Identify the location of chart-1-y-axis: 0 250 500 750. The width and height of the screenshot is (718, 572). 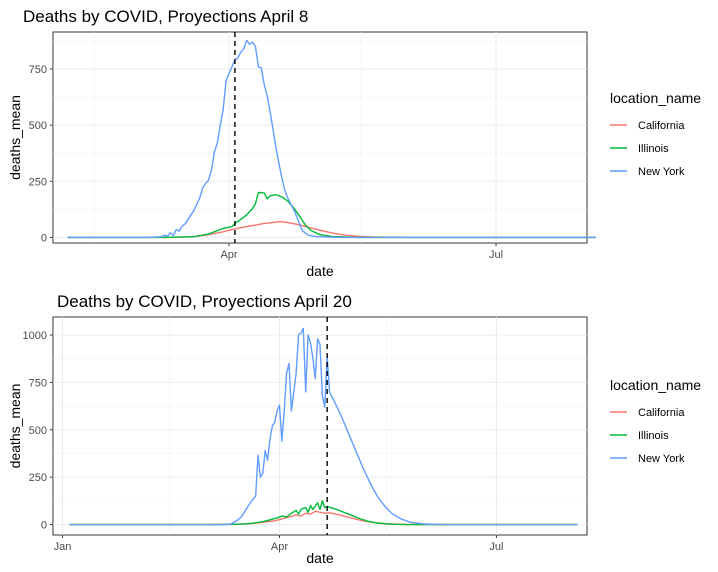
(41, 154).